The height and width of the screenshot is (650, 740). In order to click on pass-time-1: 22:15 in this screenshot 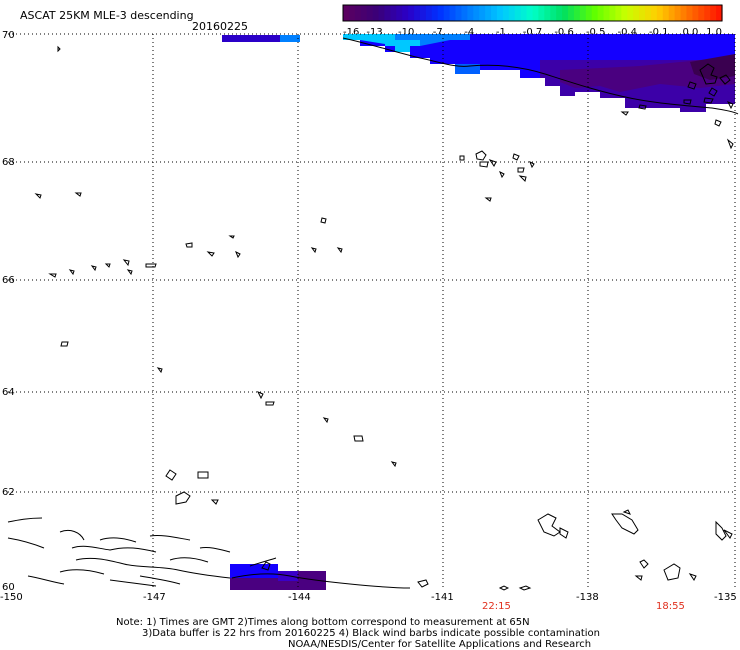, I will do `click(496, 606)`.